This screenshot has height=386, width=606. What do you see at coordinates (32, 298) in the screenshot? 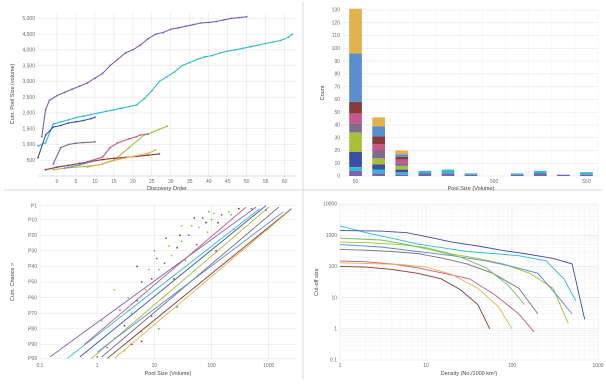
I see `y-tick-label: P60` at bounding box center [32, 298].